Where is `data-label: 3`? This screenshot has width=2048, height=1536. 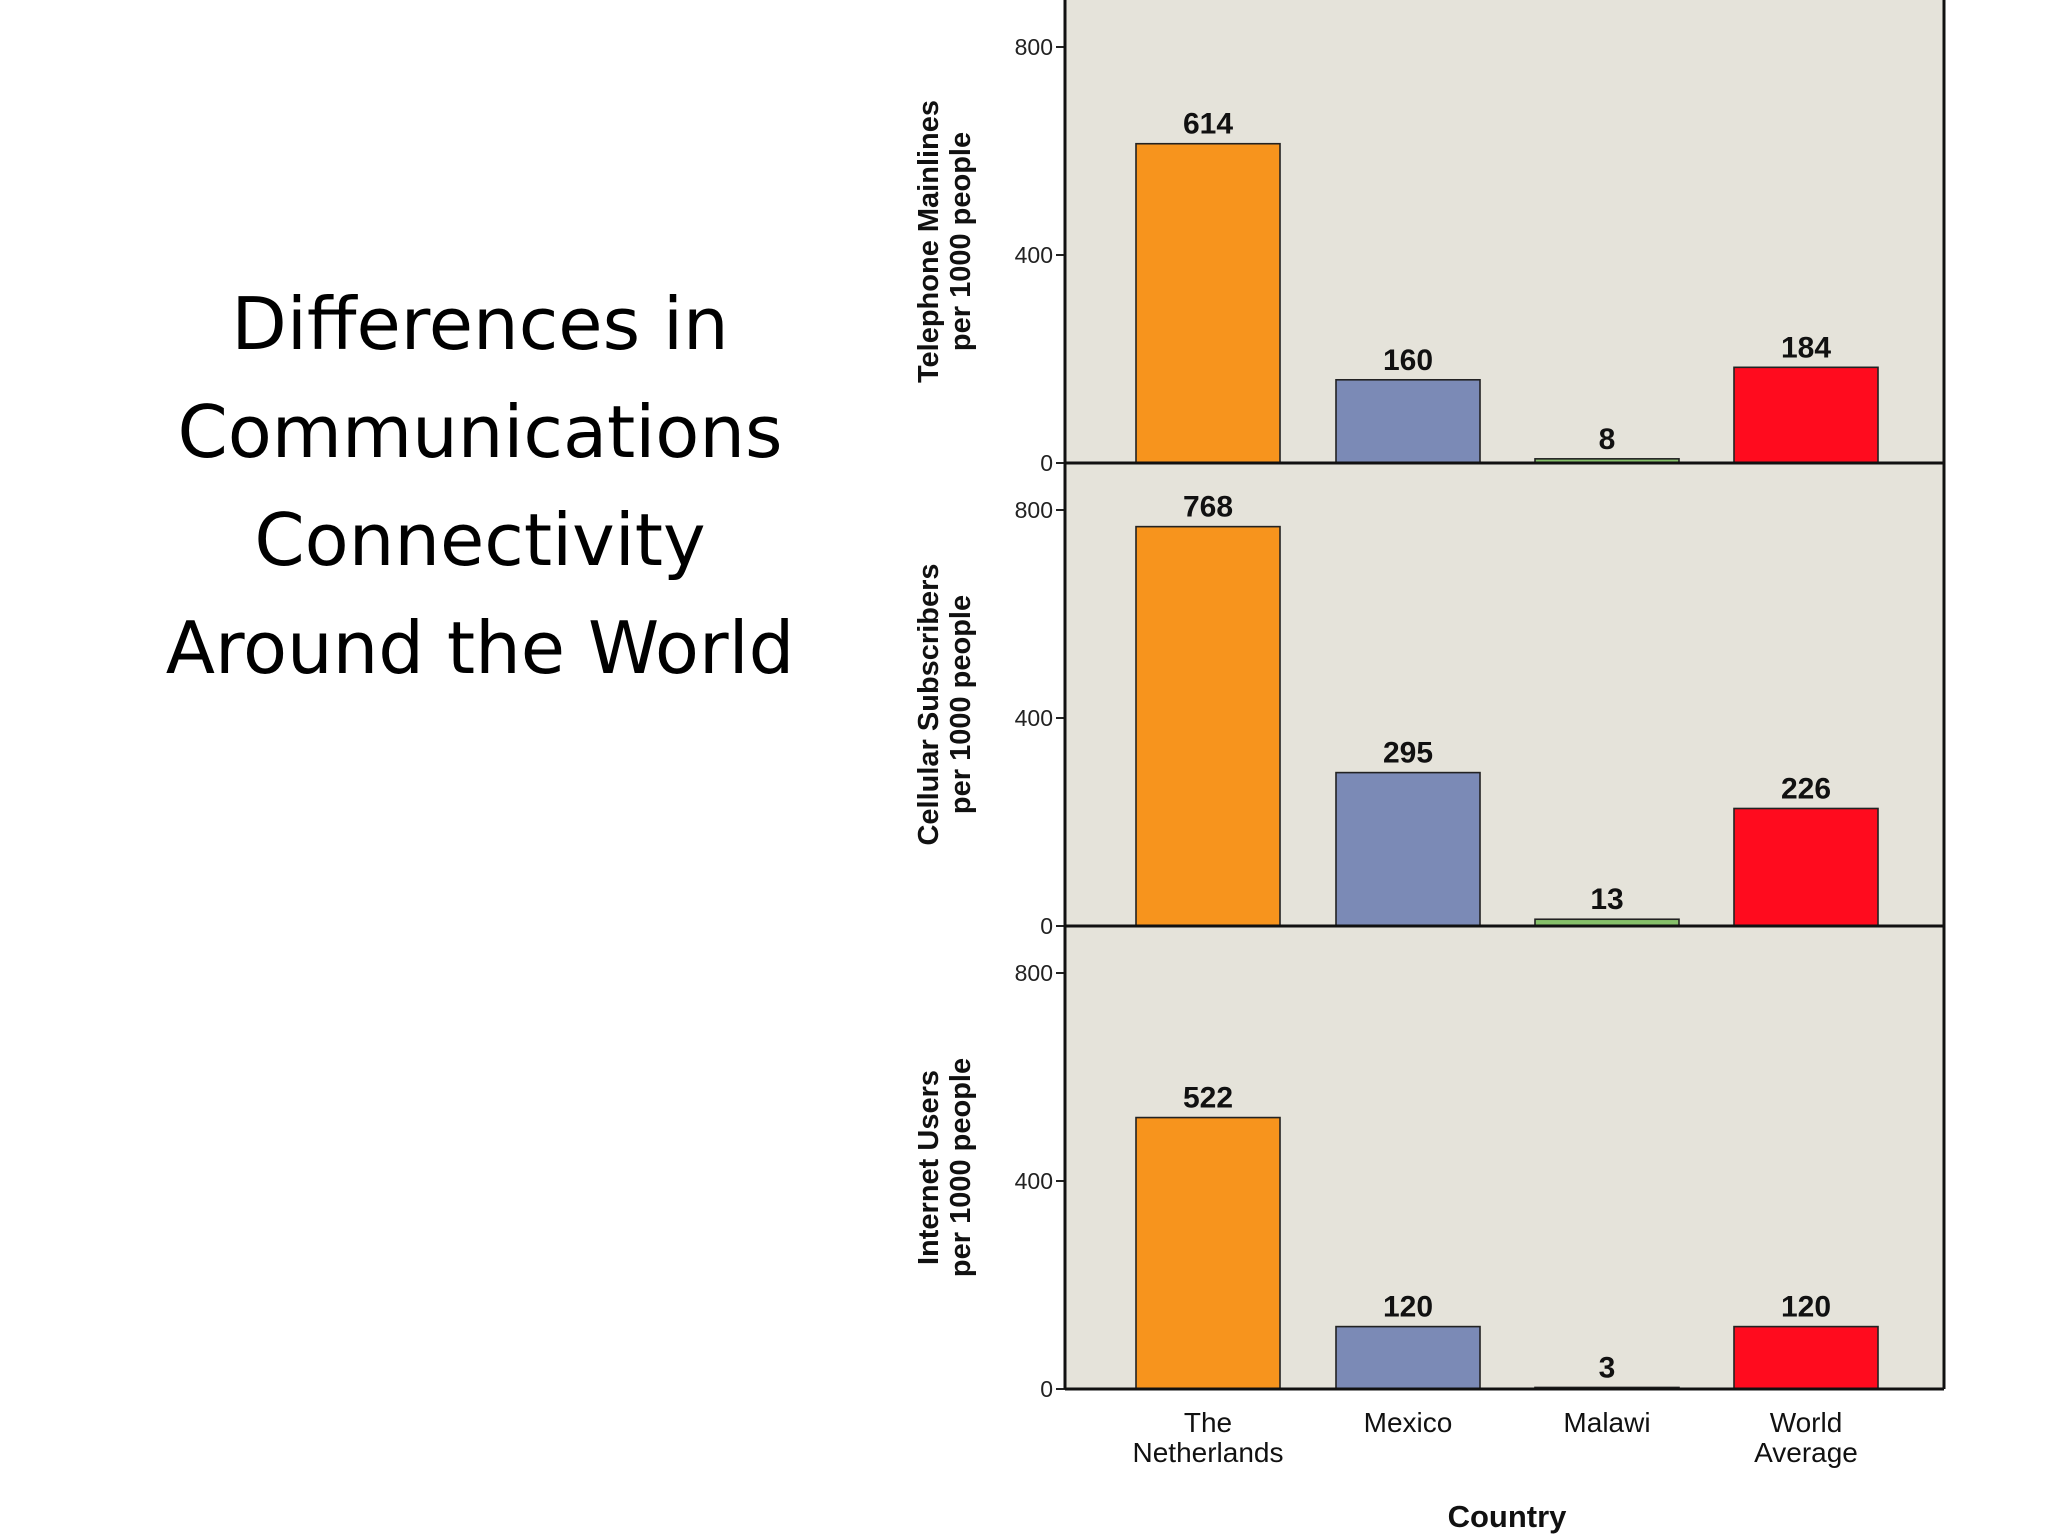
data-label: 3 is located at coordinates (1607, 1367).